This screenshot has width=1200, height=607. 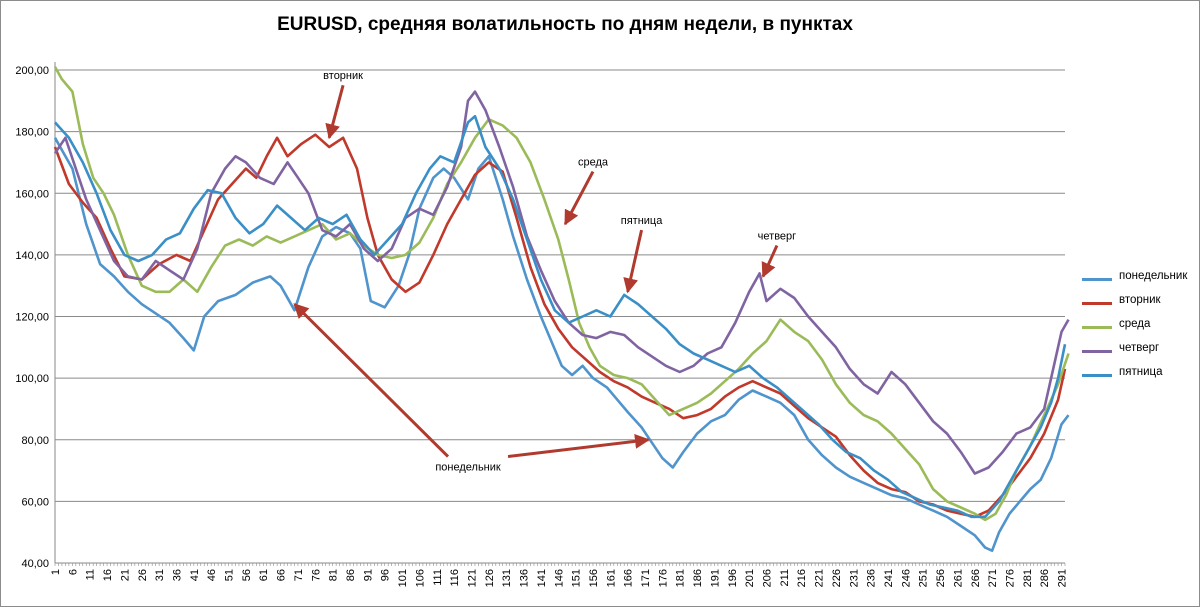 What do you see at coordinates (177, 575) in the screenshot?
I see `x-tick-label: 36` at bounding box center [177, 575].